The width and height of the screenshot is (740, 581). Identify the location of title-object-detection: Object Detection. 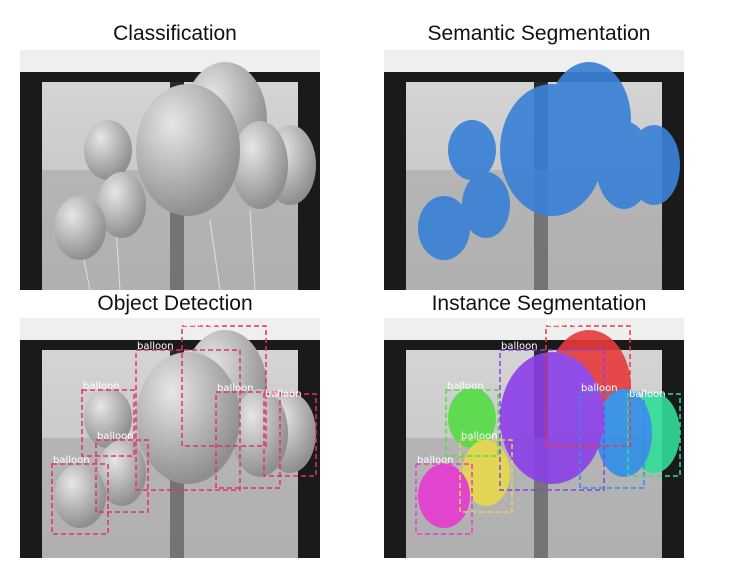
(175, 303).